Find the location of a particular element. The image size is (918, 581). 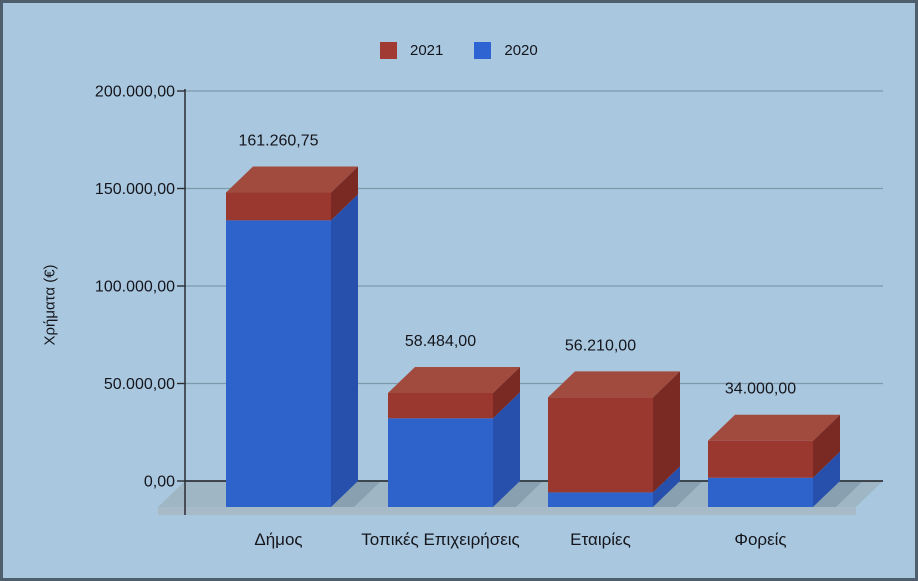

bar-3-2021-top is located at coordinates (774, 427).